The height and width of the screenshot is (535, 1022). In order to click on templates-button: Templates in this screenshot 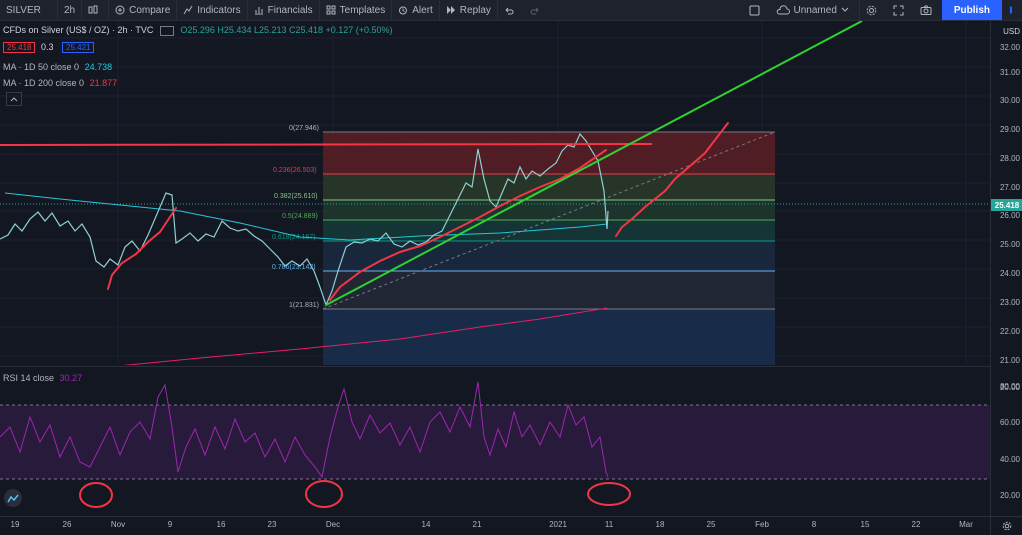, I will do `click(356, 10)`.